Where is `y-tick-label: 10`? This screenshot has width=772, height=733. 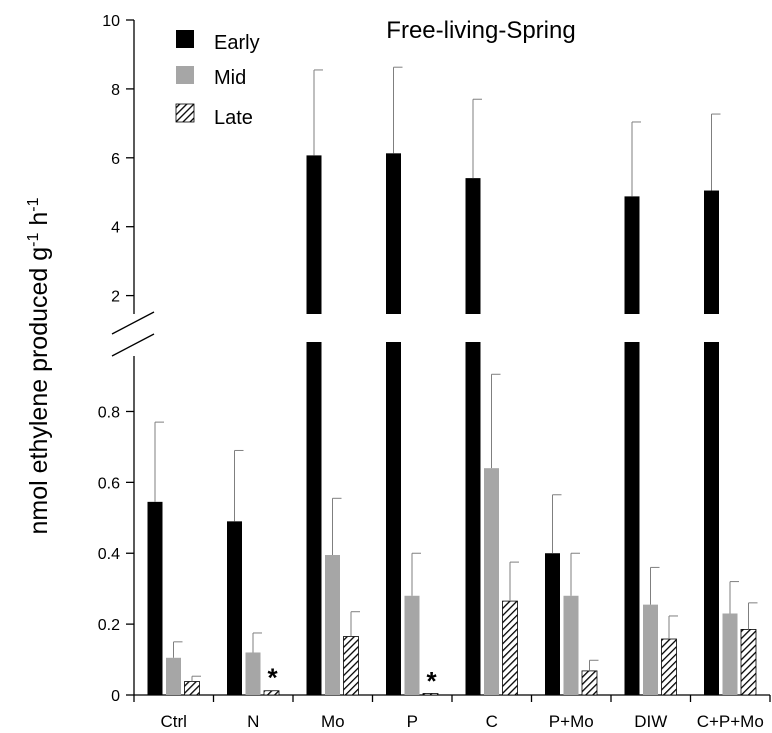 y-tick-label: 10 is located at coordinates (111, 21).